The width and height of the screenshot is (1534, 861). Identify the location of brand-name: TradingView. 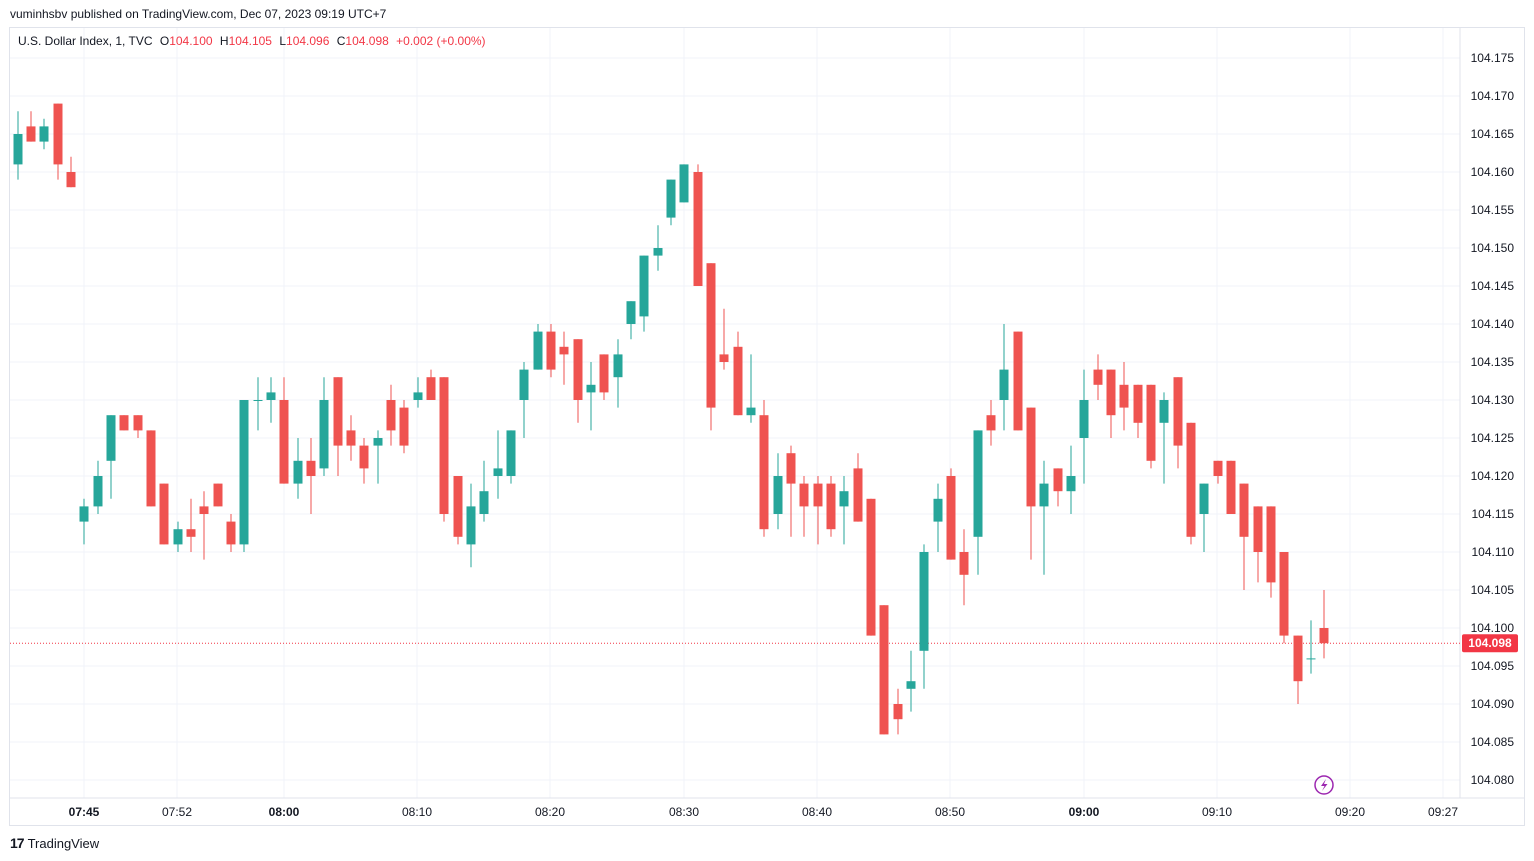
(63, 843).